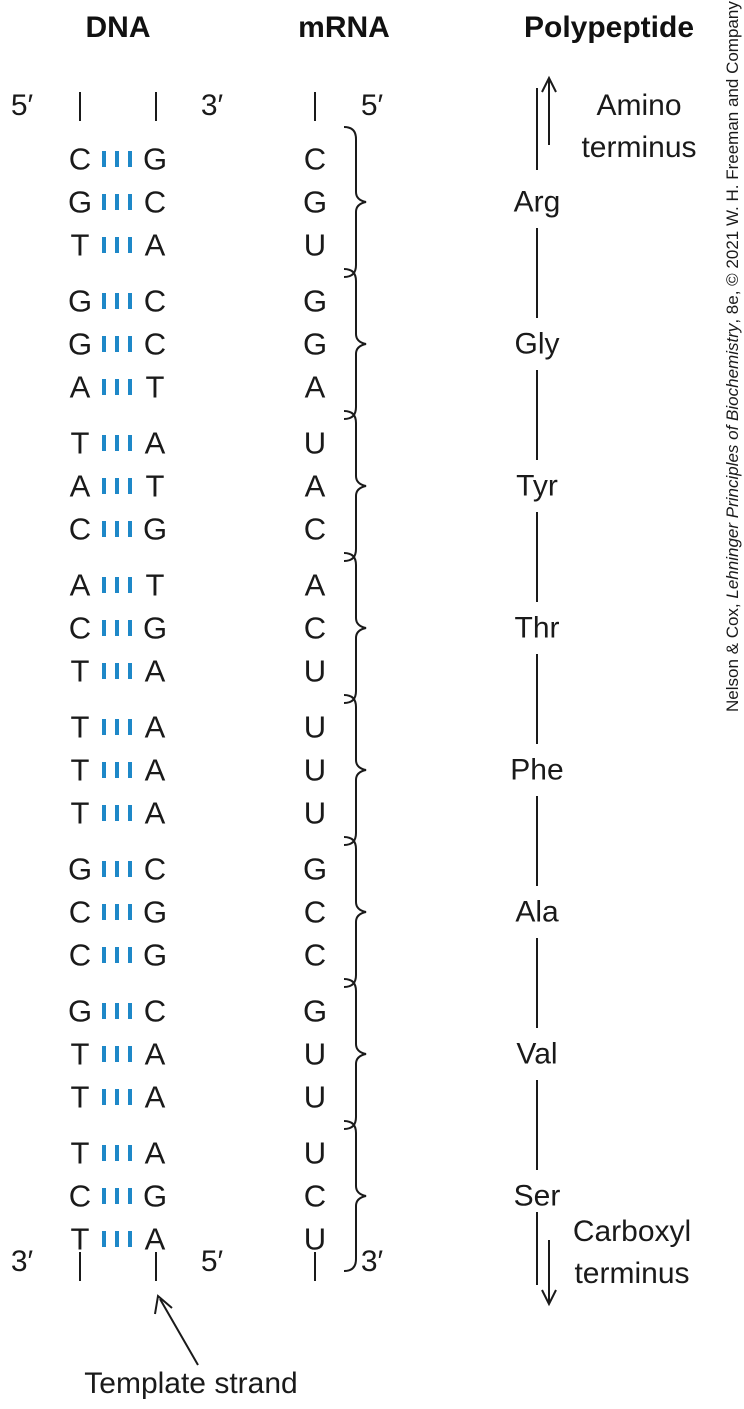 This screenshot has height=1409, width=744. What do you see at coordinates (218, 486) in the screenshot?
I see `codon-group-tyr: T A UA T AC G C` at bounding box center [218, 486].